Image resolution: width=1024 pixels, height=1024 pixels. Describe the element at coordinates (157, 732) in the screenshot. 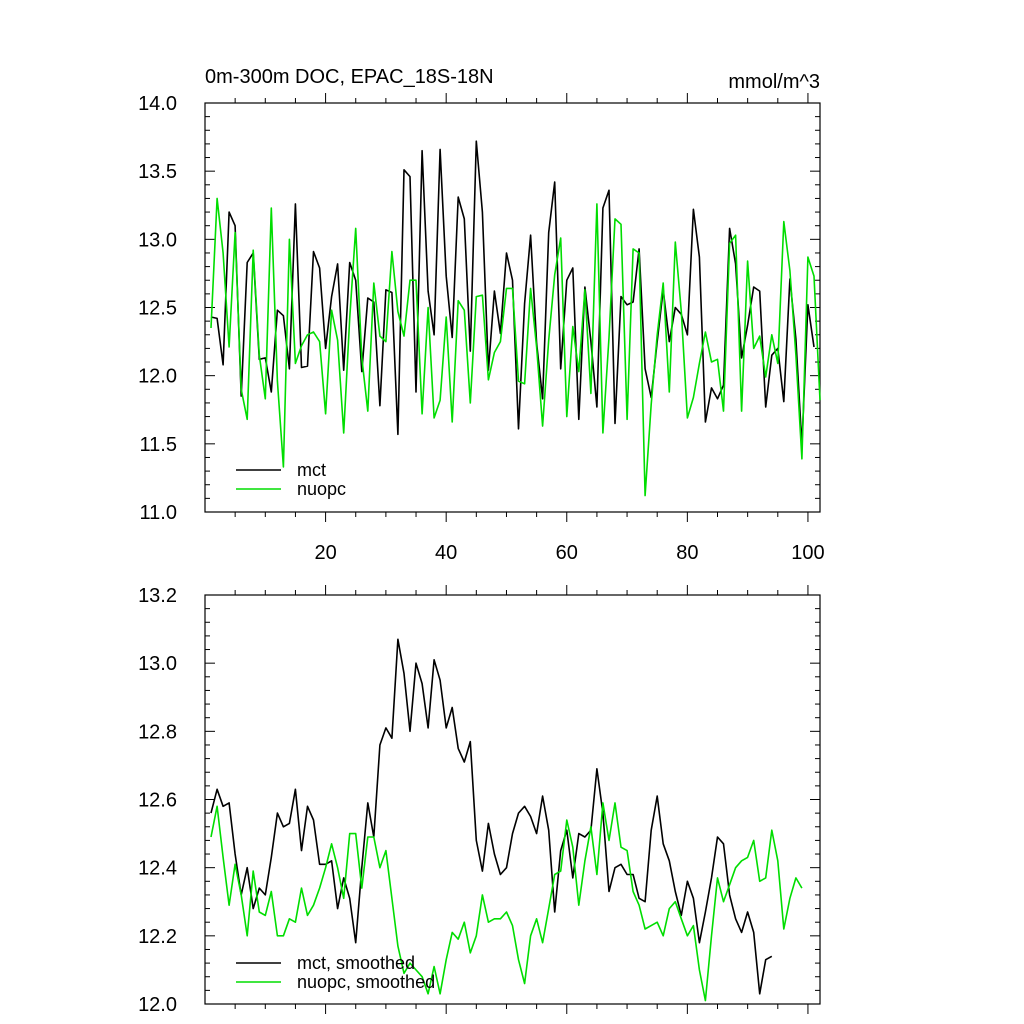

I see `y-tick-label: 12.8` at that location.